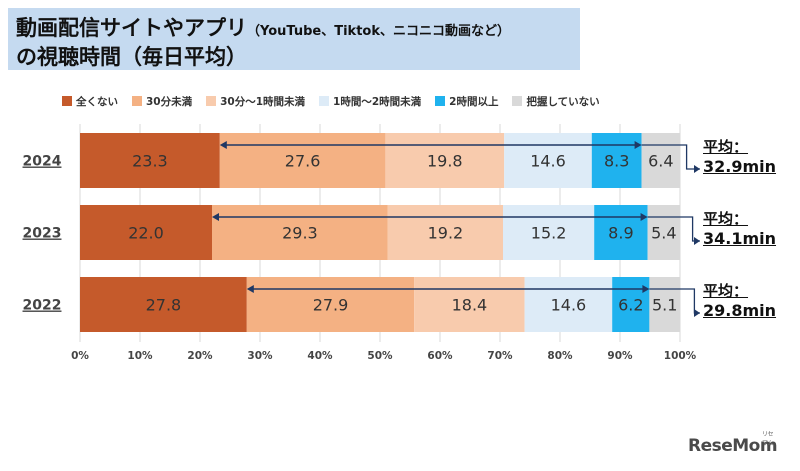  Describe the element at coordinates (42, 162) in the screenshot. I see `category-label: 2024` at that location.